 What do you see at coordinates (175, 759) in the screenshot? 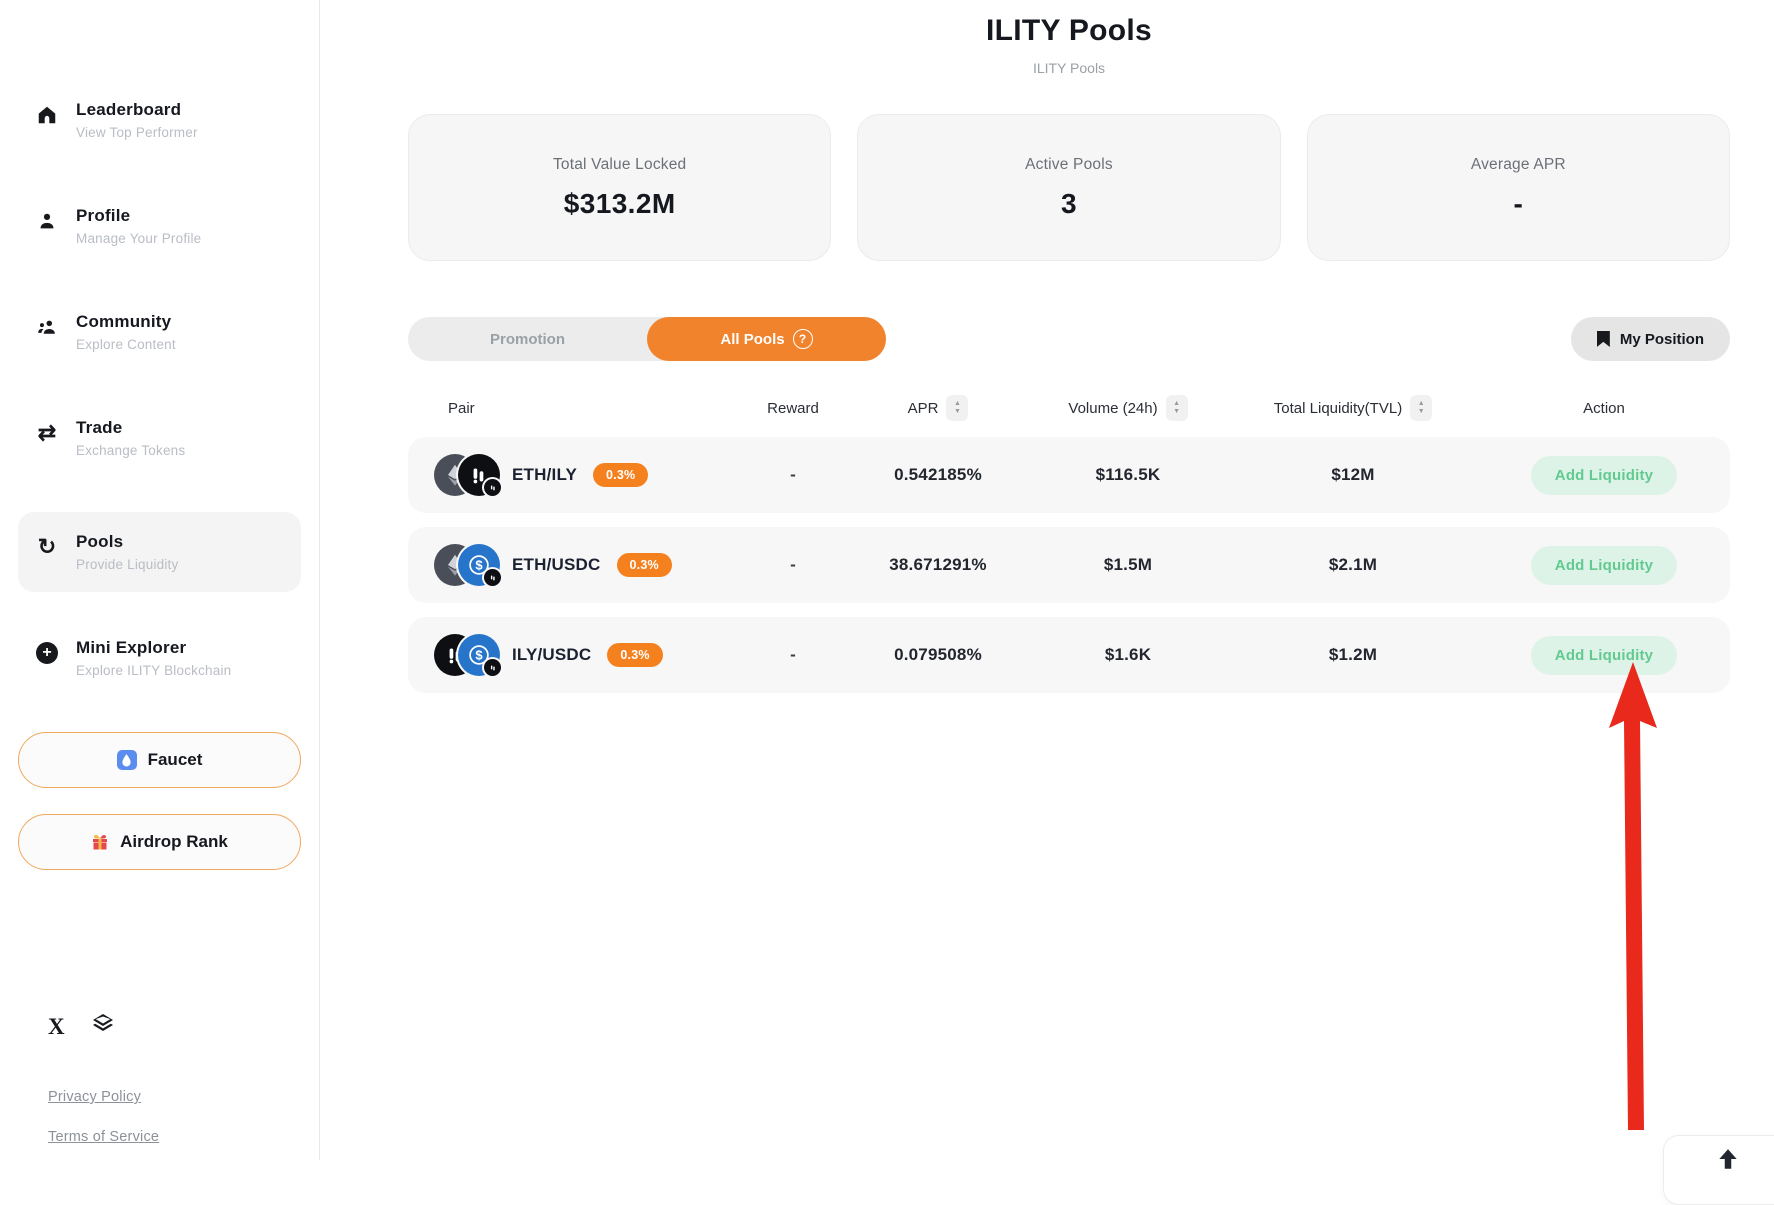
I see `faucet-button-label: Faucet` at bounding box center [175, 759].